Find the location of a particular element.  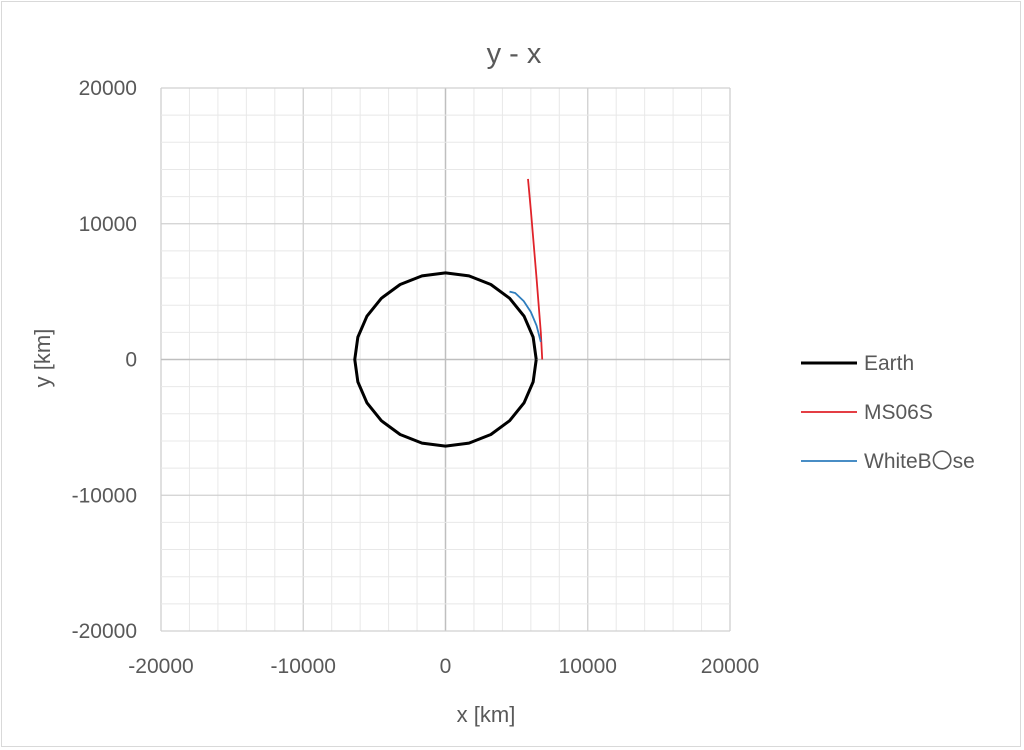

x-axis-label: x [km] is located at coordinates (486, 714).